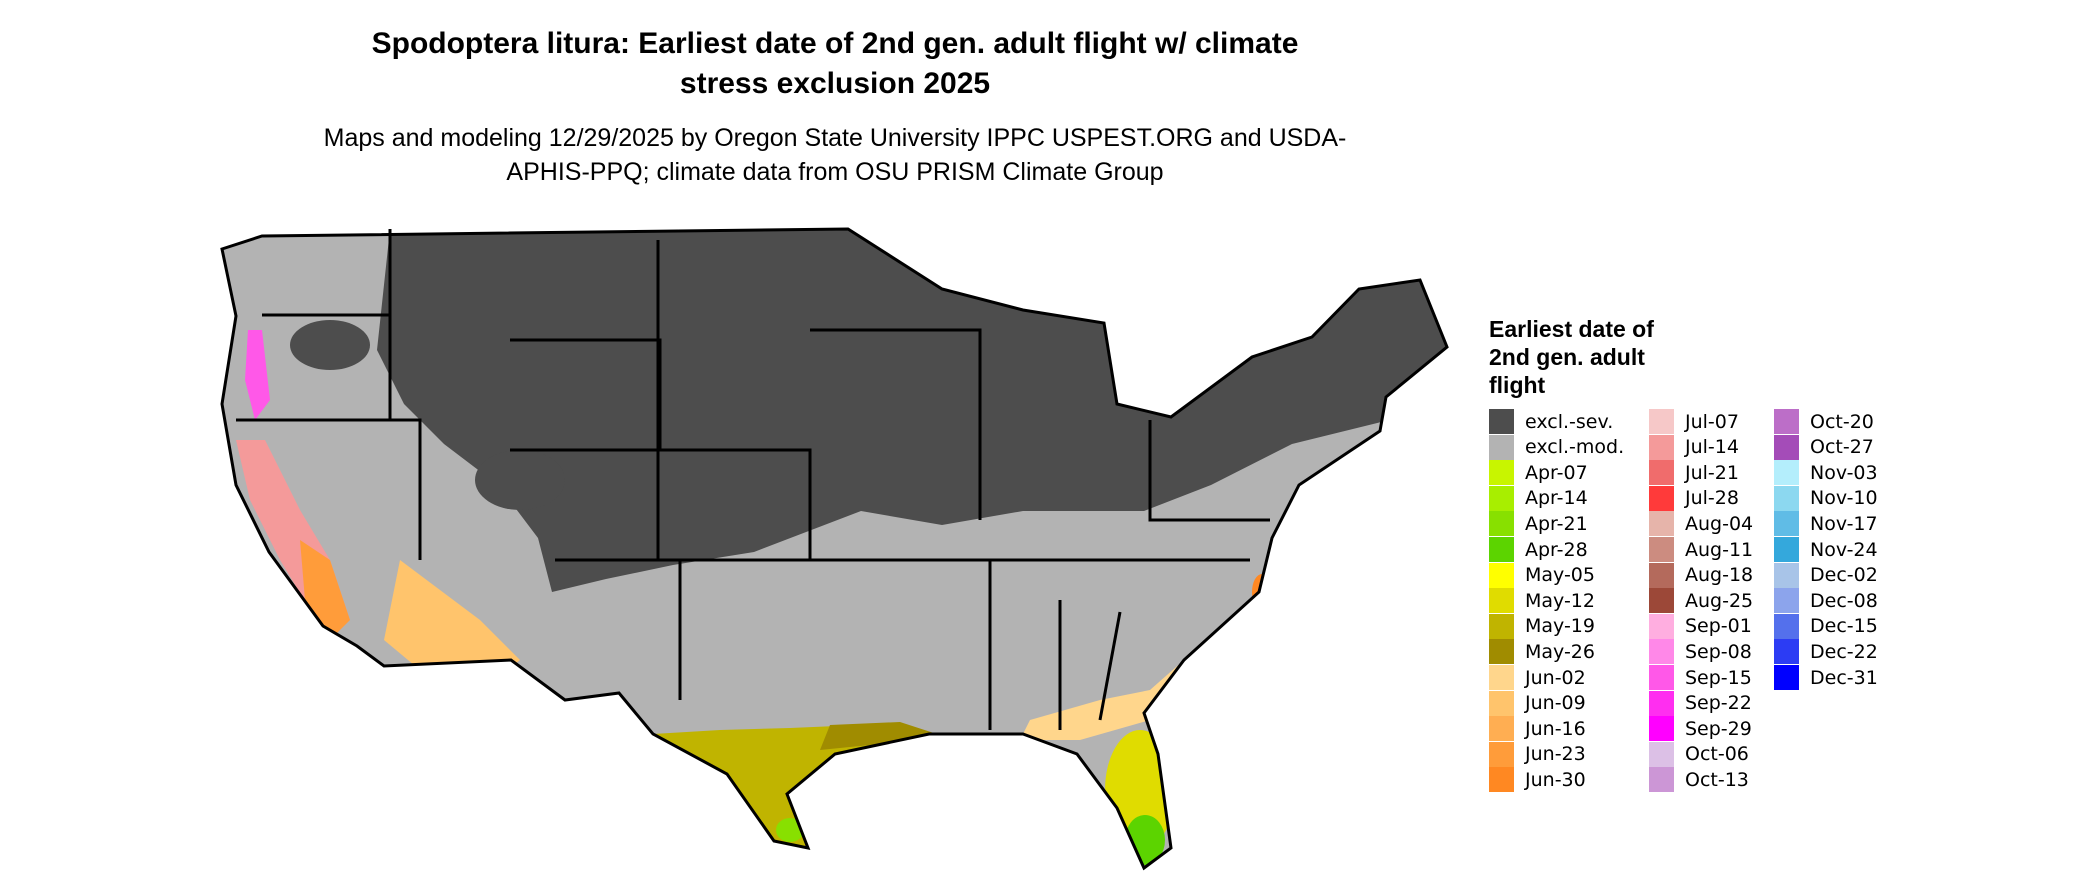 Image resolution: width=2100 pixels, height=892 pixels. Describe the element at coordinates (1842, 447) in the screenshot. I see `legend-label: Oct-27` at that location.